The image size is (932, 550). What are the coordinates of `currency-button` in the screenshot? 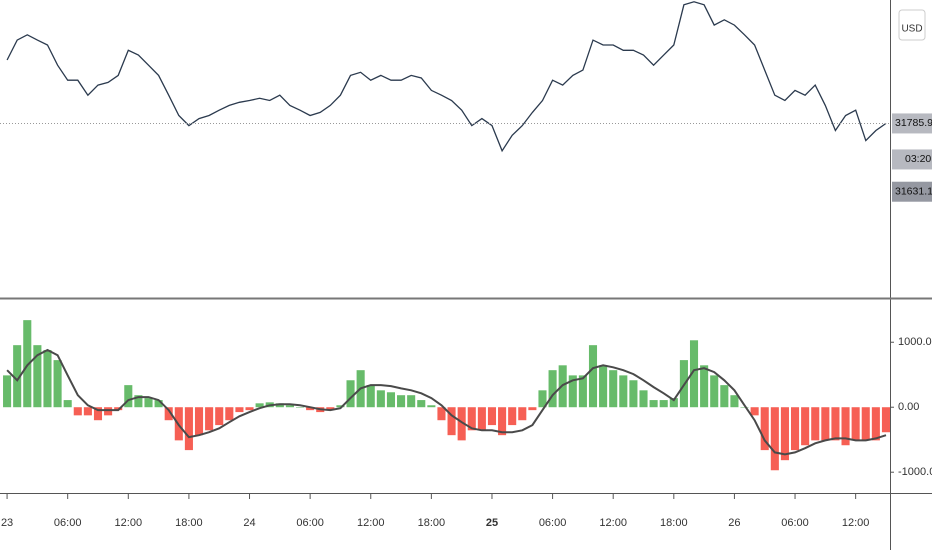 It's located at (912, 25).